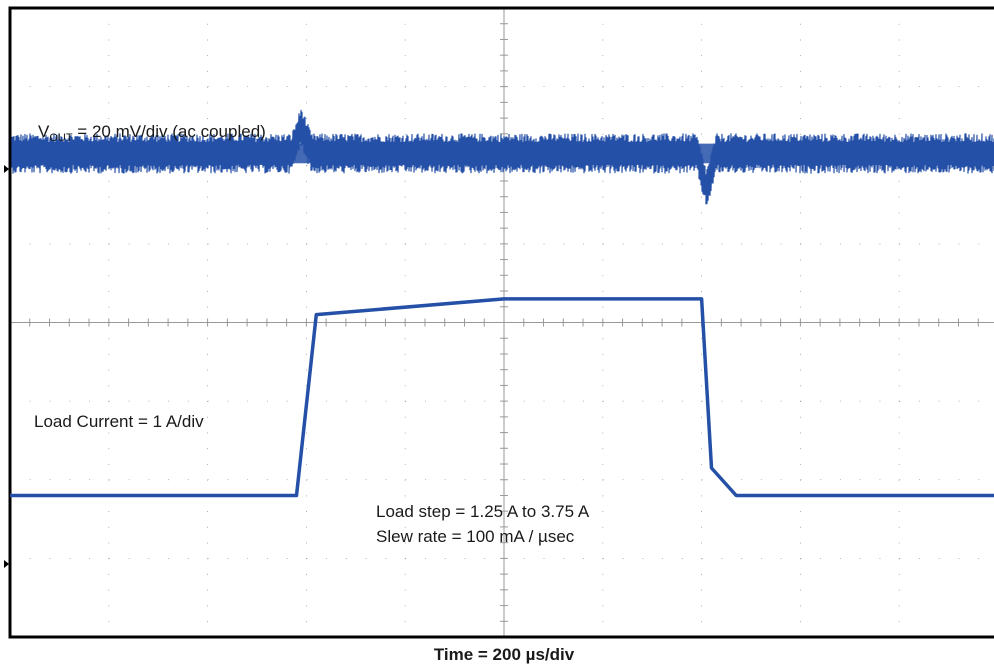  Describe the element at coordinates (6, 169) in the screenshot. I see `ch1-marker-icon` at that location.